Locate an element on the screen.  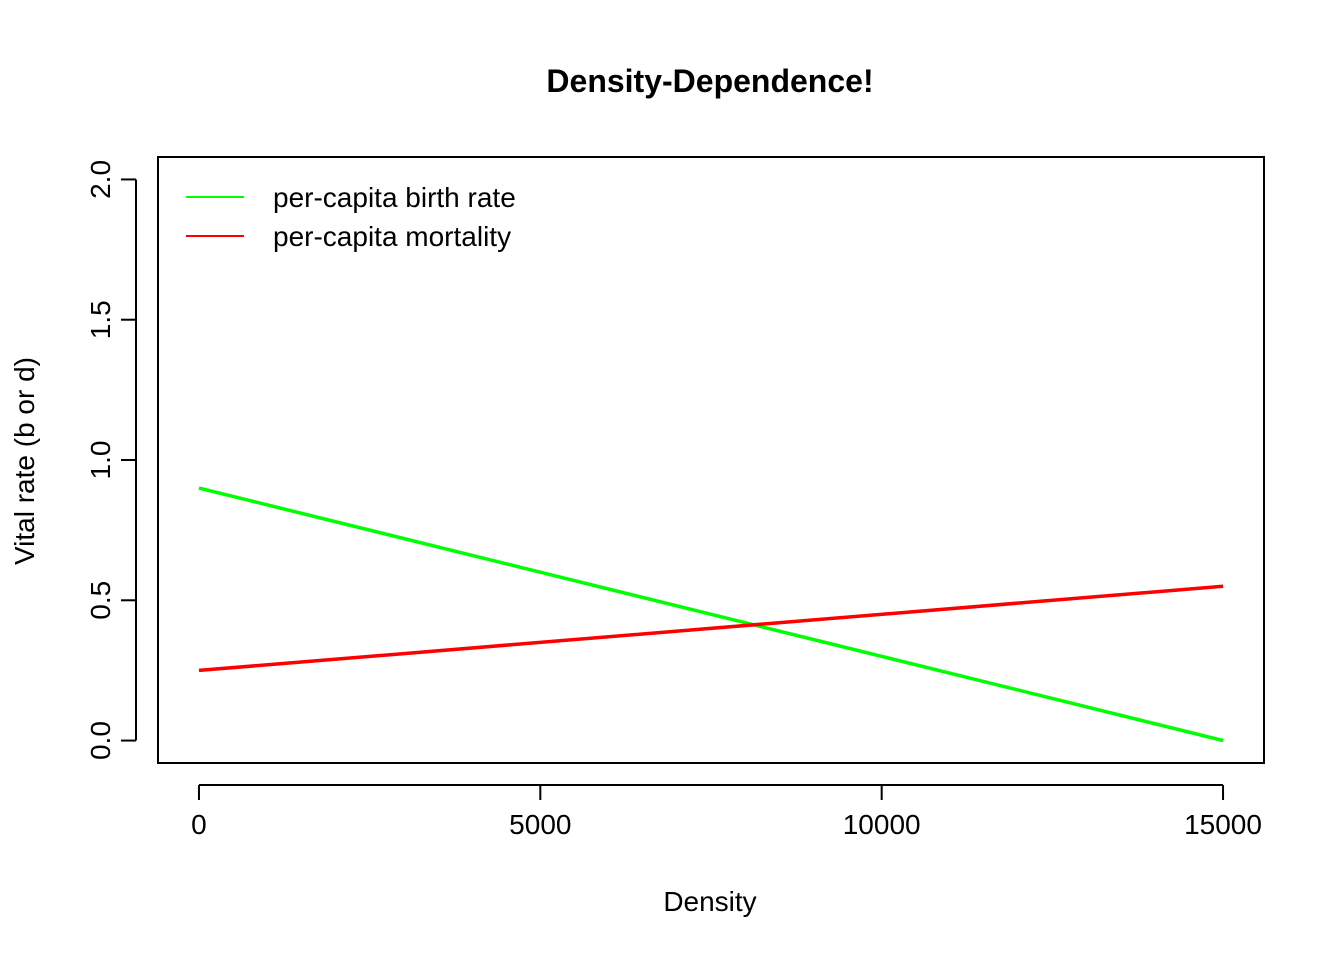
y-tick-label: 0.0 is located at coordinates (100, 740).